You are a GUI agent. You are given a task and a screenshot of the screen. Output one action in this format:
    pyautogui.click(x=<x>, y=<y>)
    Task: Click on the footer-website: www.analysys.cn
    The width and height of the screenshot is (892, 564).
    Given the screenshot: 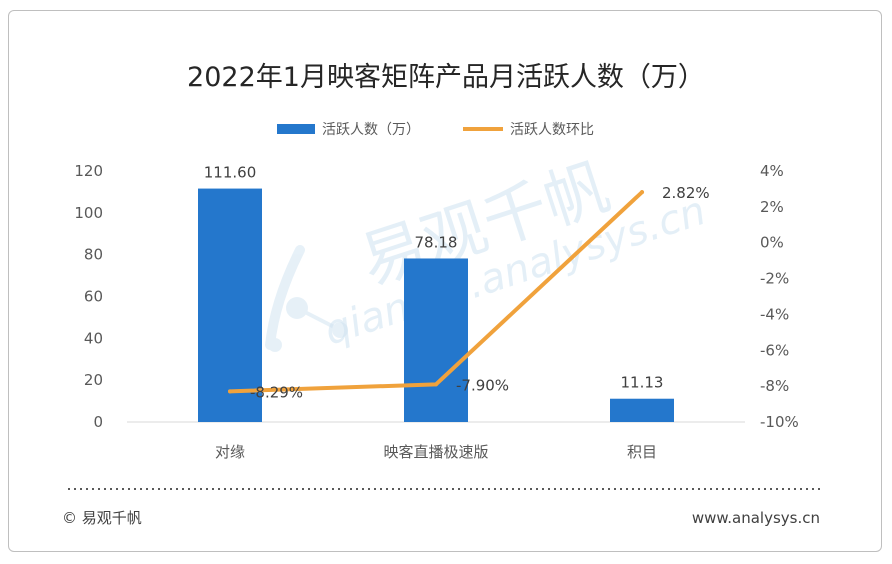 What is the action you would take?
    pyautogui.click(x=756, y=518)
    